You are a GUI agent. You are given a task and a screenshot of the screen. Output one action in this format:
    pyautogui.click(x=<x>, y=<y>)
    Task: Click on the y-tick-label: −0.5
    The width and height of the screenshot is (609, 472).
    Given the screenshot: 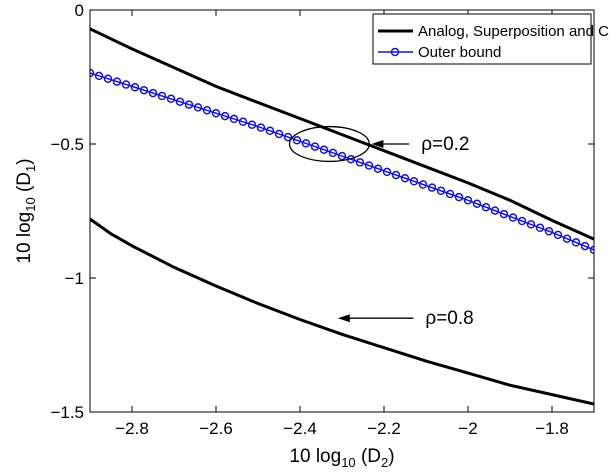 What is the action you would take?
    pyautogui.click(x=67, y=144)
    